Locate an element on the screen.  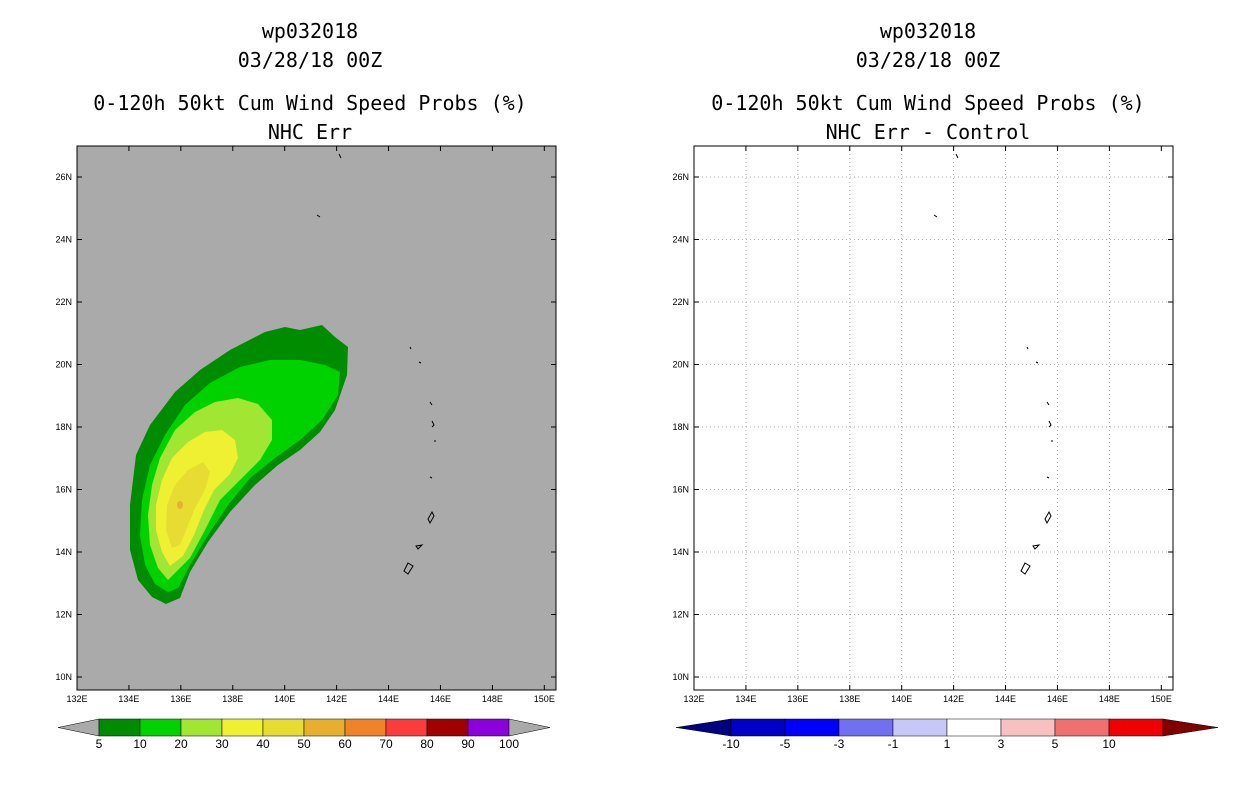
right-lon-label: 144E is located at coordinates (1005, 699).